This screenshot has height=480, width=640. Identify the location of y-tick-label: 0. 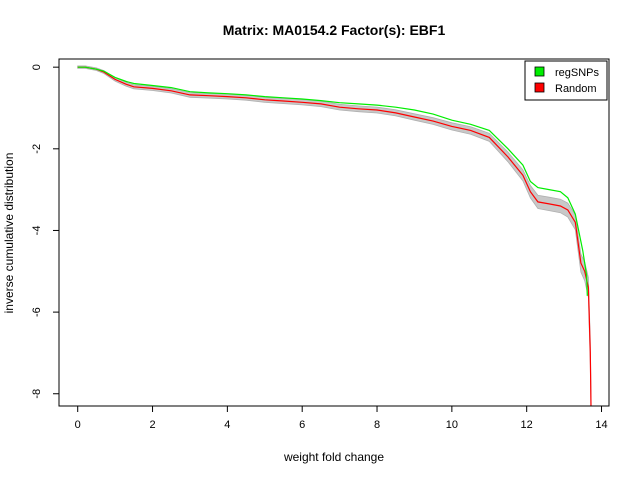
(37, 67).